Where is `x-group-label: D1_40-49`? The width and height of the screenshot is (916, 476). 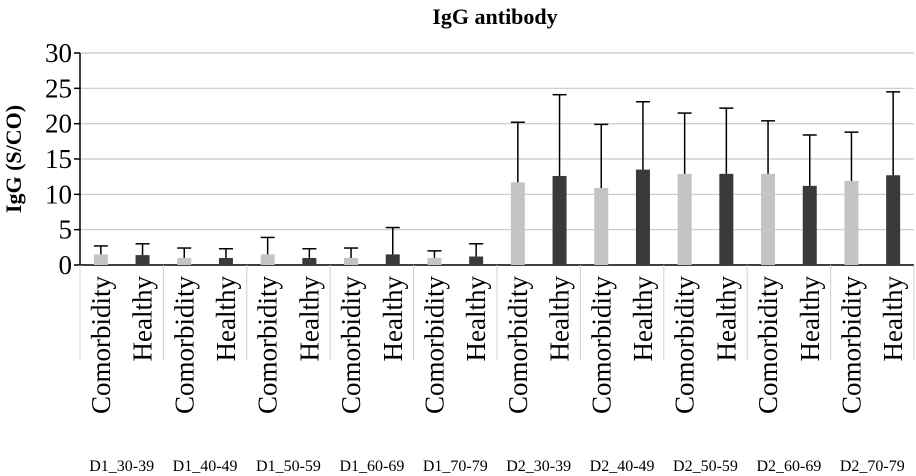 x-group-label: D1_40-49 is located at coordinates (205, 466).